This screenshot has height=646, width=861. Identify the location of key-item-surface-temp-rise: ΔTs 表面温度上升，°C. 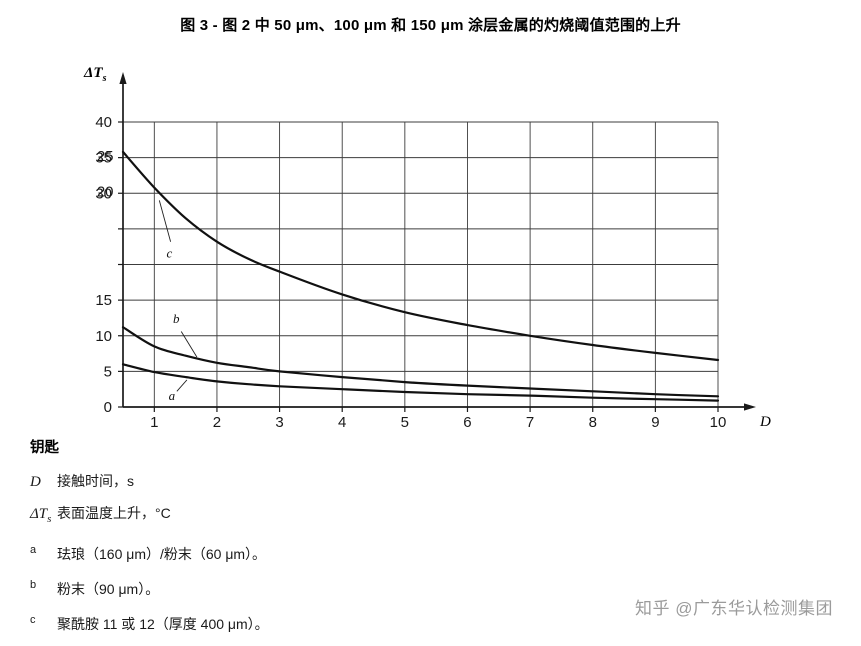
(149, 516).